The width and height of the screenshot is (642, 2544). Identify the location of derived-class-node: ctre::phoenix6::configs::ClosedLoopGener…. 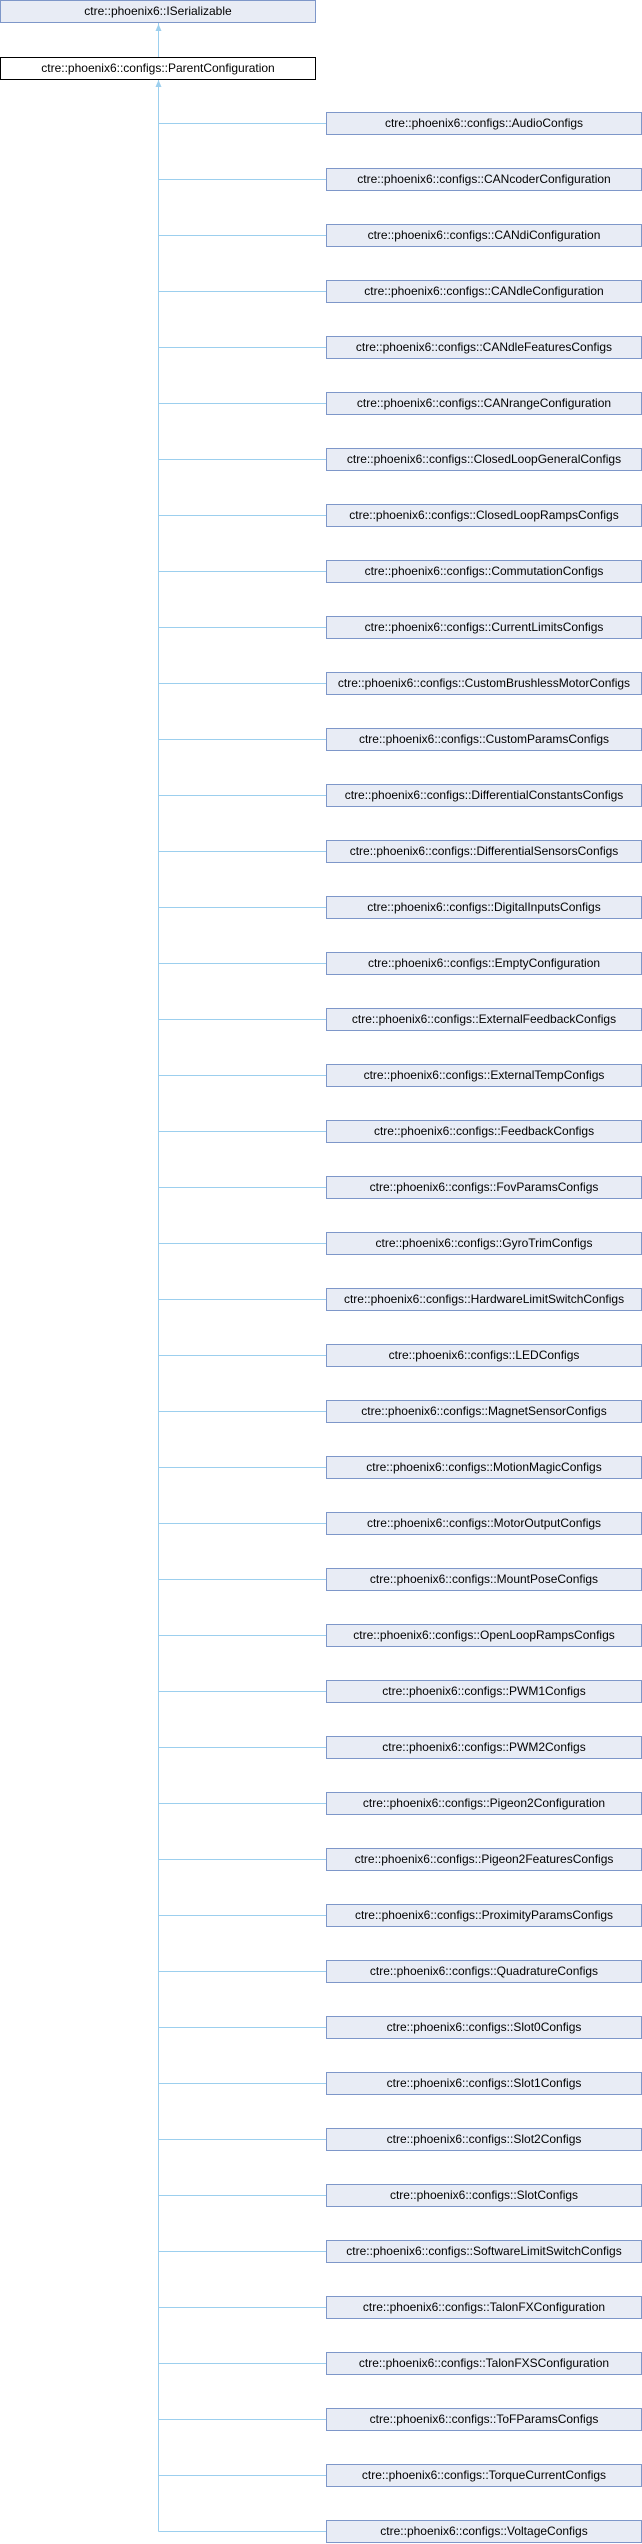
(484, 459).